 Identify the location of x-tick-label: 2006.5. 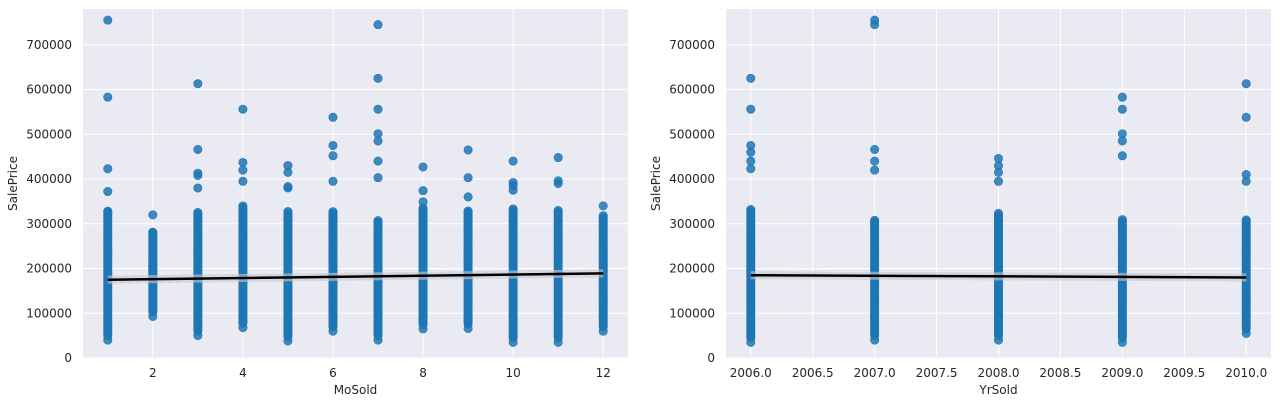
(813, 373).